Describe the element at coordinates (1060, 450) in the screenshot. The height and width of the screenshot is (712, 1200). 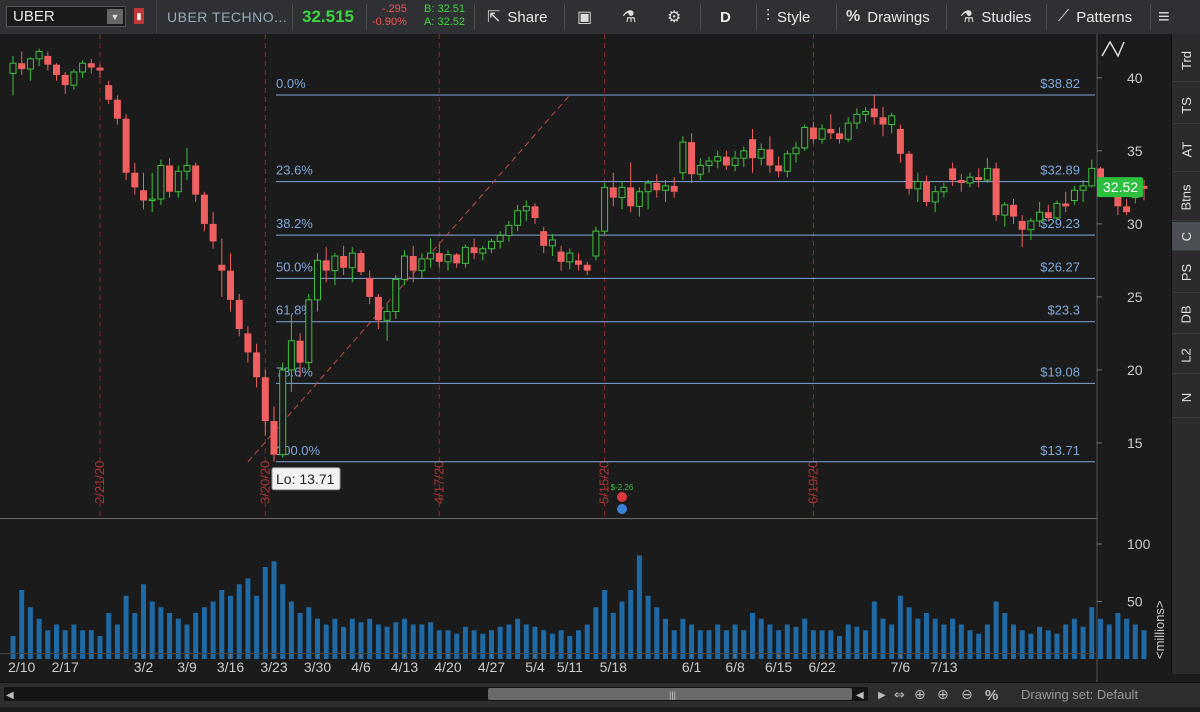
I see `fib-level-value: $13.71` at that location.